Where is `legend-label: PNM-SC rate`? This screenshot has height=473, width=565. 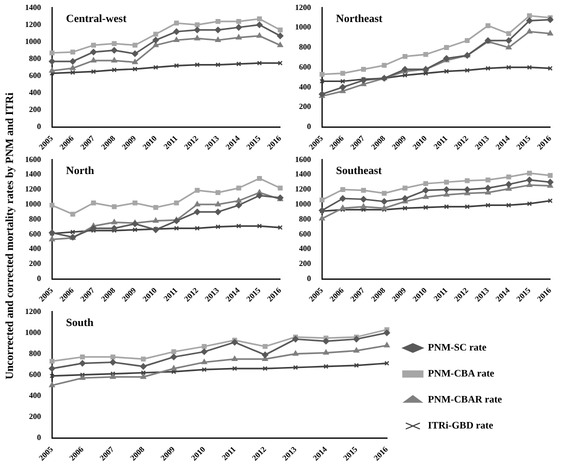
legend-label: PNM-SC rate is located at coordinates (458, 348).